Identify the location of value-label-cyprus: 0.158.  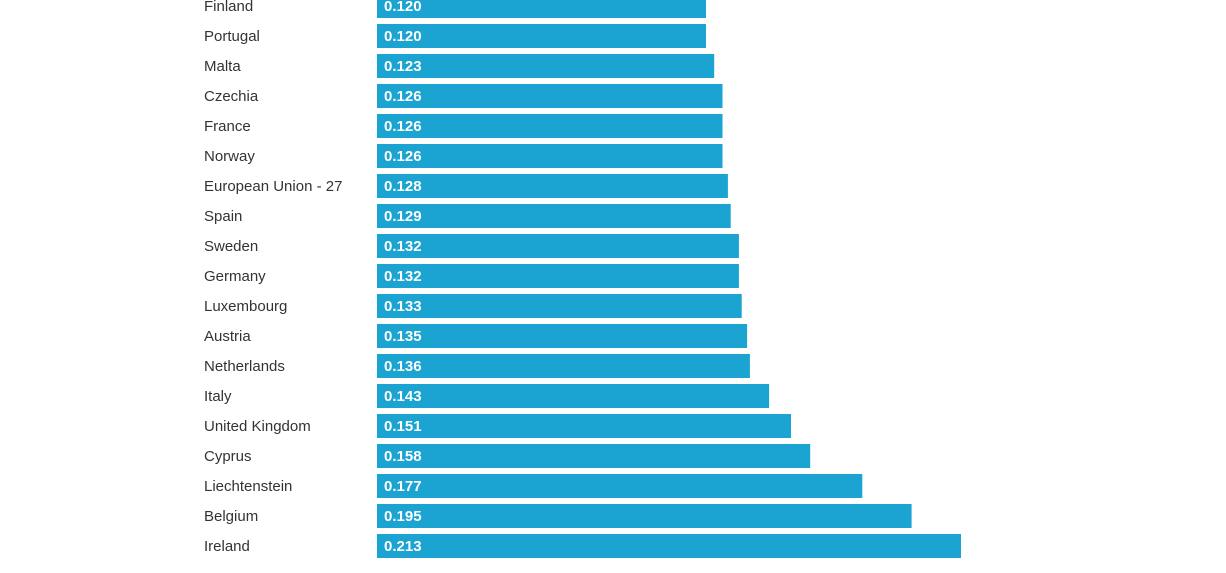
(403, 456).